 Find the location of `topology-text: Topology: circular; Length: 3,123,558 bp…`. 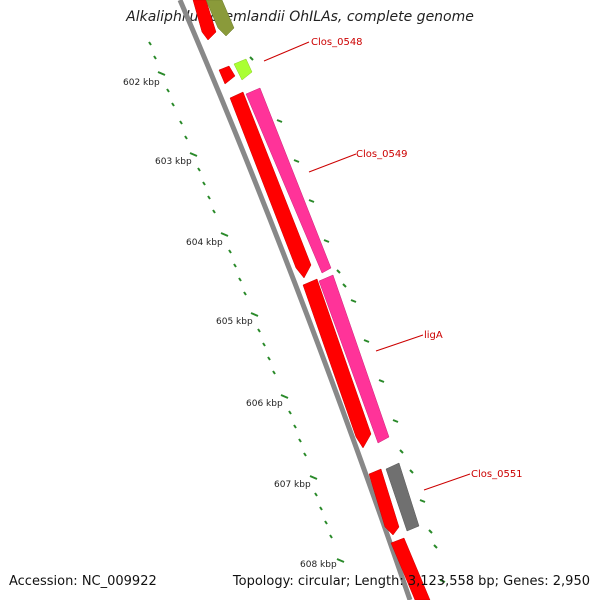

topology-text: Topology: circular; Length: 3,123,558 bp… is located at coordinates (411, 581).